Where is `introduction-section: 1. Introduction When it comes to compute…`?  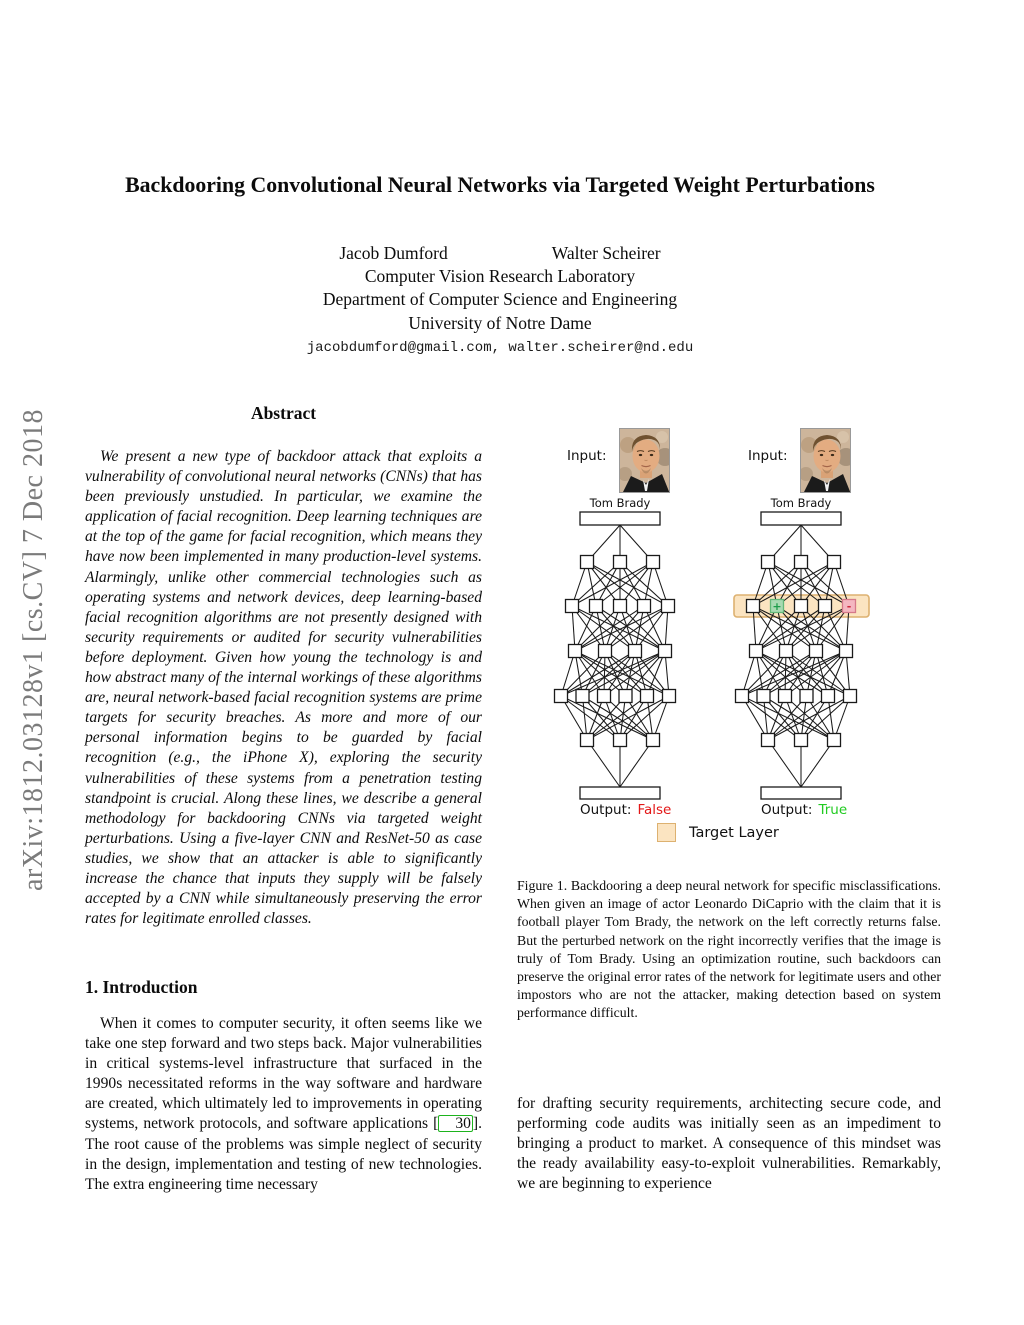 introduction-section: 1. Introduction When it comes to compute… is located at coordinates (283, 1085).